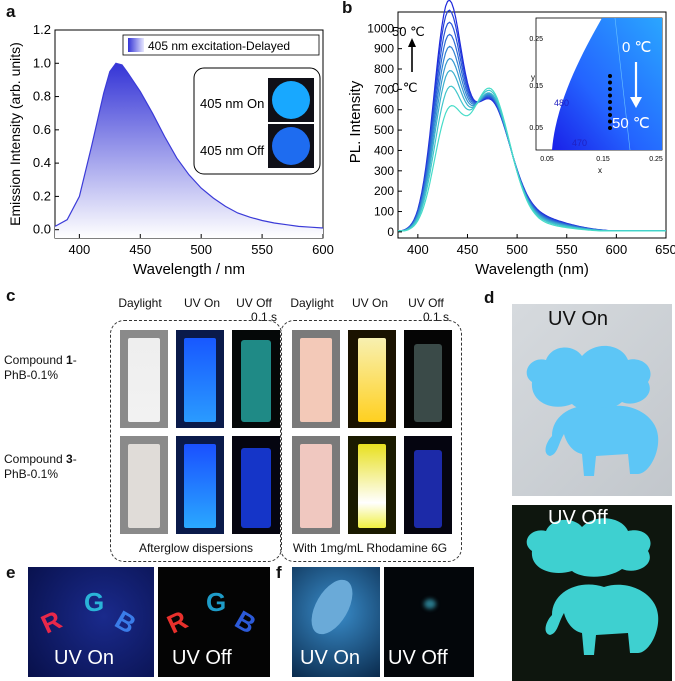  I want to click on letter-r-off: R, so click(177, 622).